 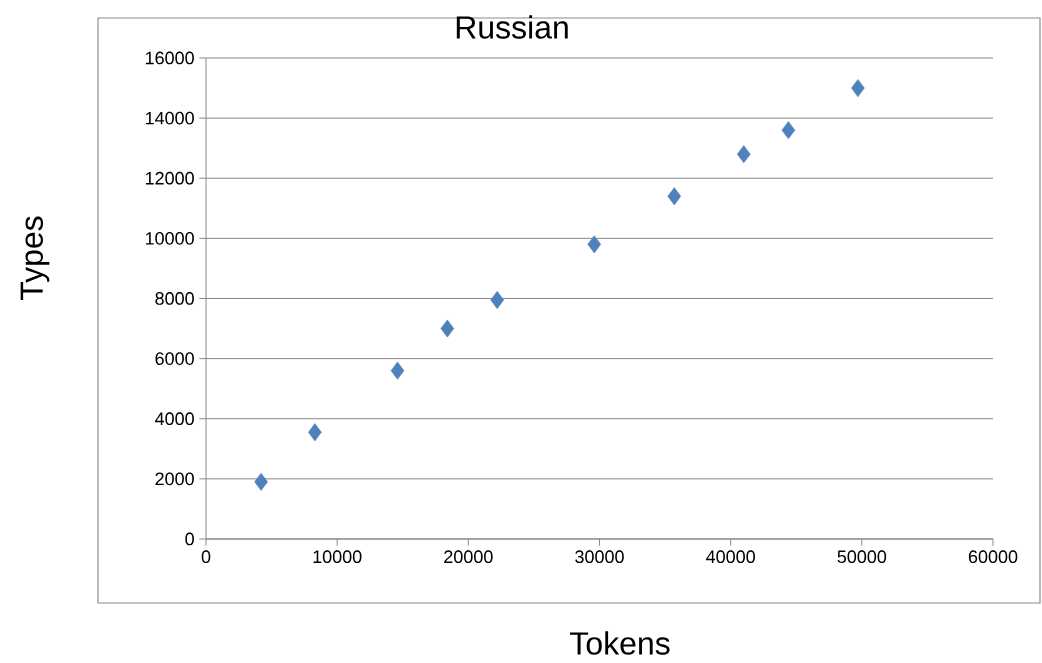 I want to click on x-axis-title: Tokens, so click(x=620, y=643).